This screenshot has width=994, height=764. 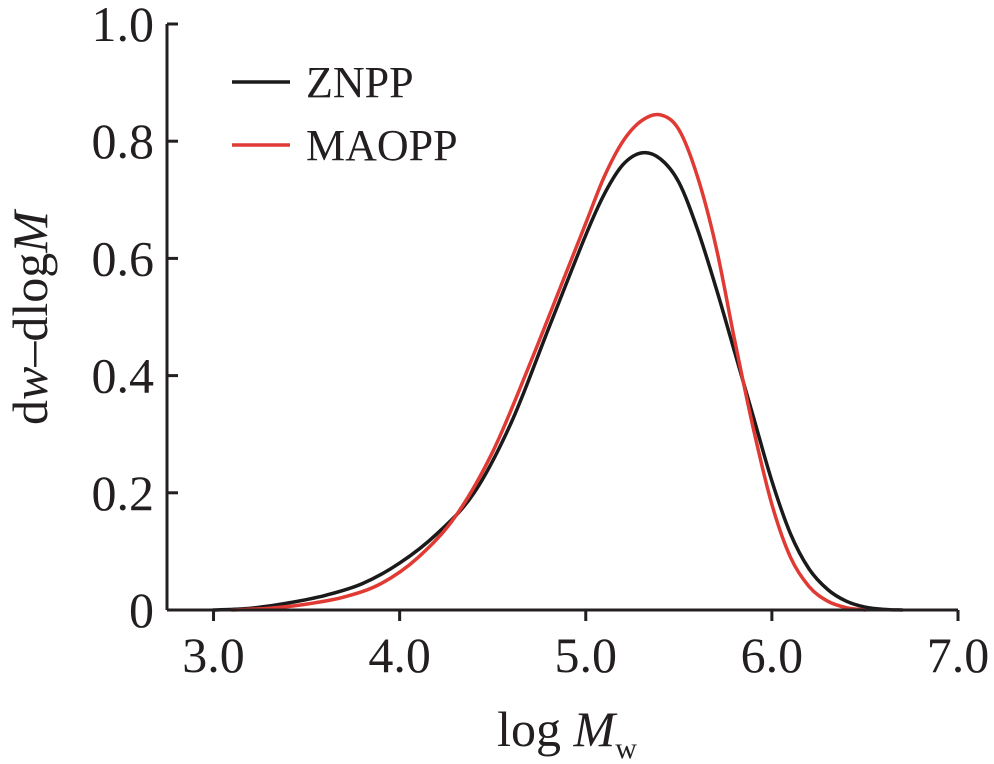 I want to click on y-ticks: 0 0.2 0.4 0.6 0.8 1.0, so click(x=135, y=319).